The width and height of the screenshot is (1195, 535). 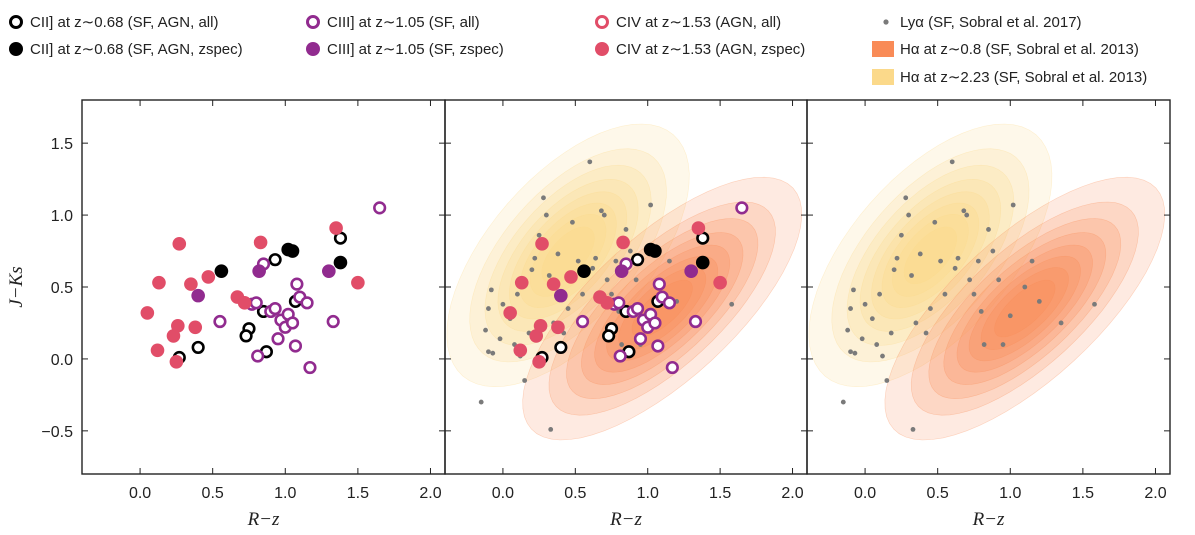 I want to click on legend-marker-cii_all, so click(x=16, y=22).